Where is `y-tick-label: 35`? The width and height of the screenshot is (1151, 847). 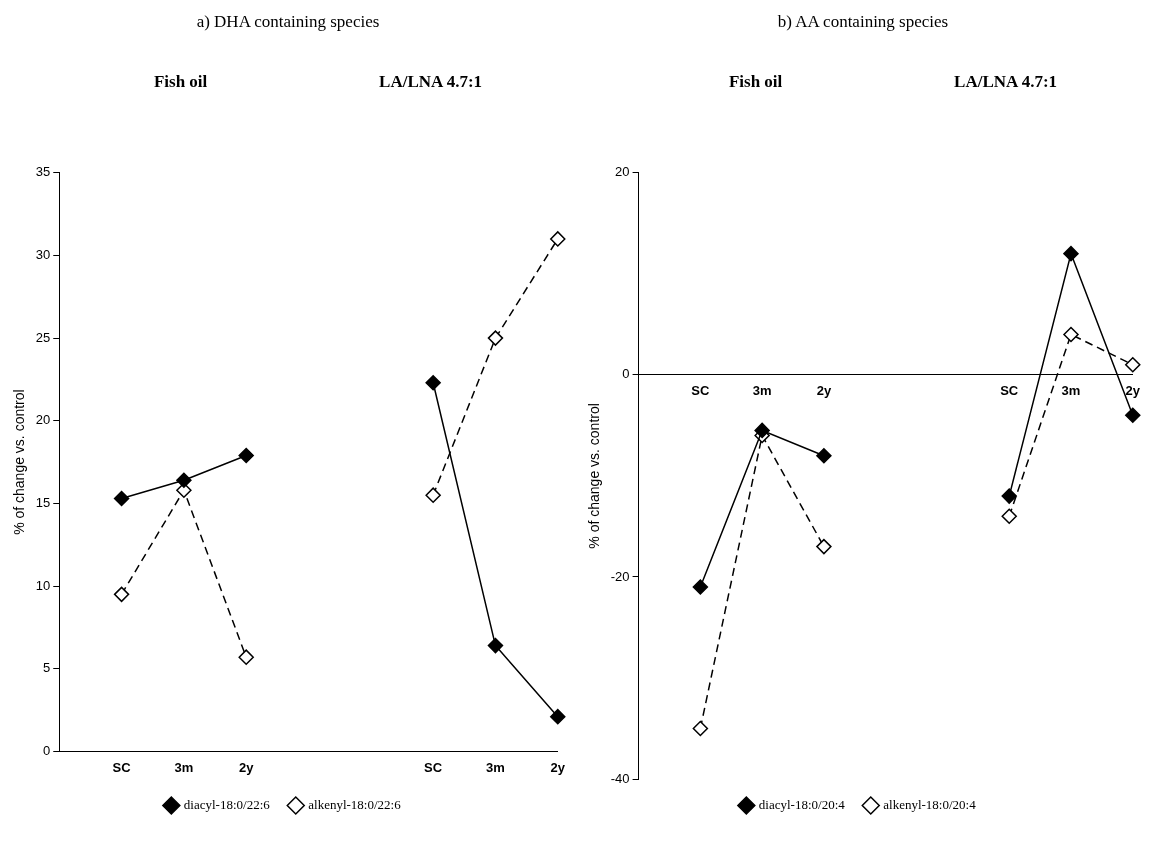
y-tick-label: 35 is located at coordinates (43, 172).